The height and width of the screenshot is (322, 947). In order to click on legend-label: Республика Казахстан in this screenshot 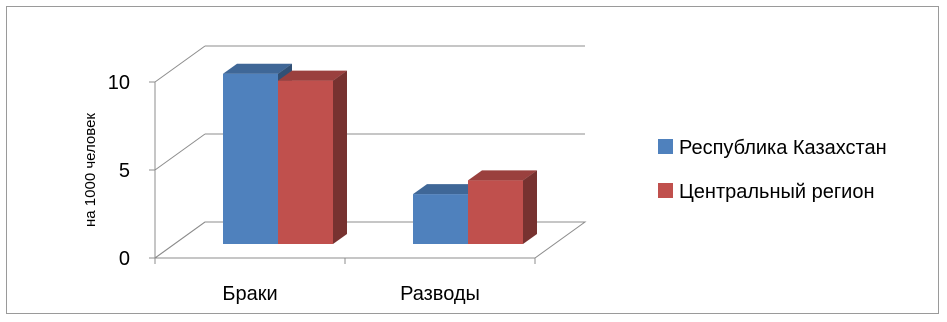, I will do `click(783, 148)`.